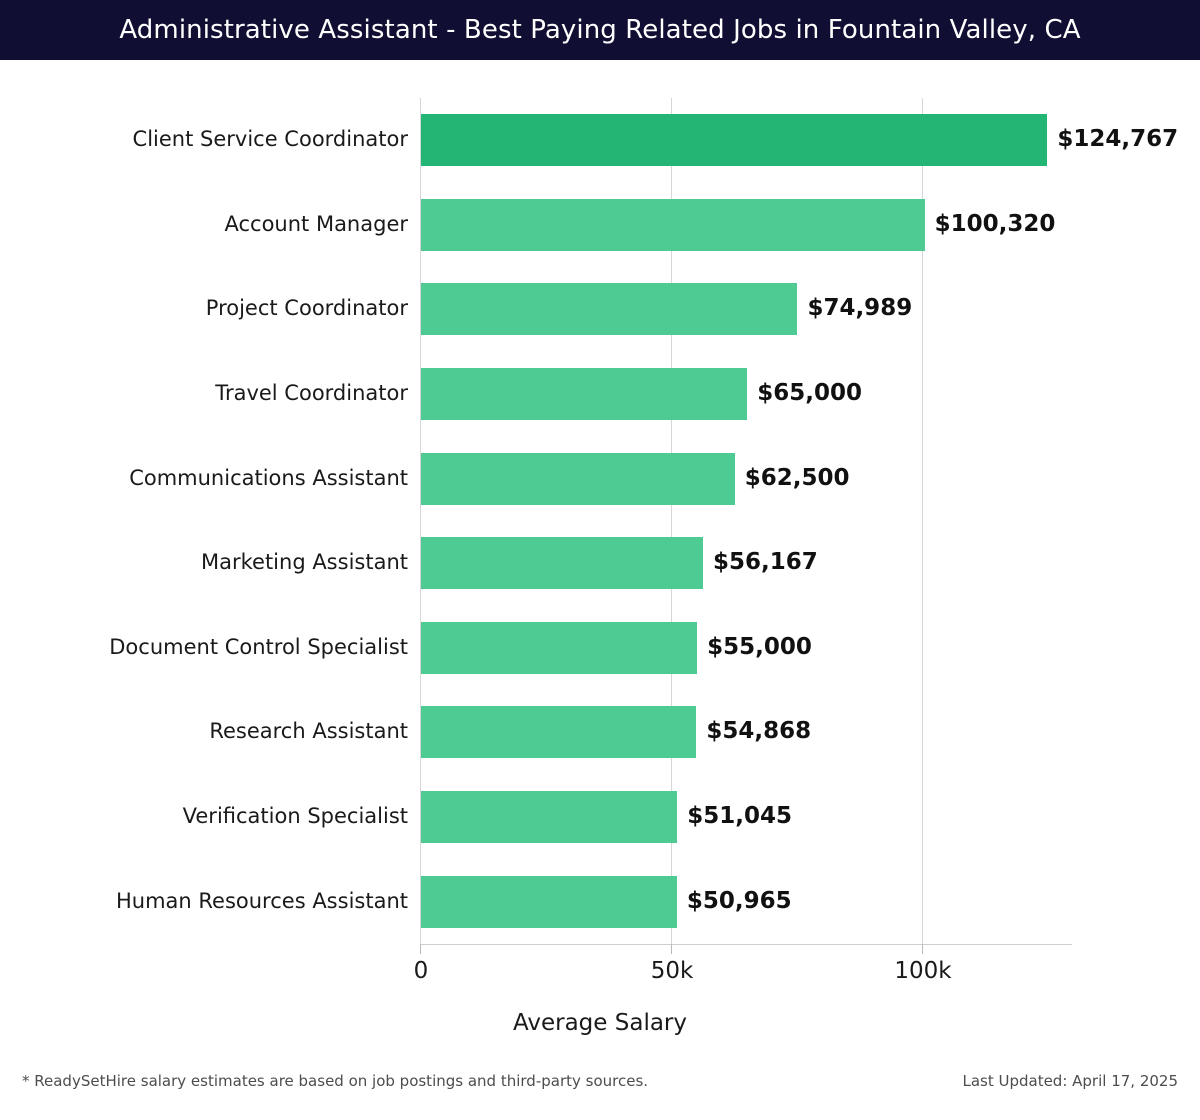  What do you see at coordinates (923, 971) in the screenshot?
I see `x-axis-tick-label: 100k` at bounding box center [923, 971].